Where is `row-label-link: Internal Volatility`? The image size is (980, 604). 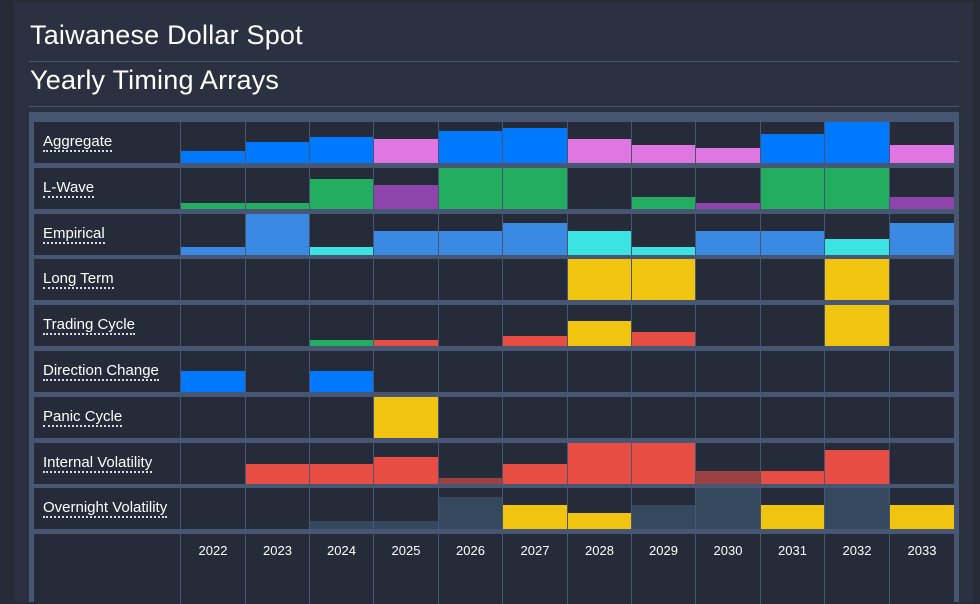
row-label-link: Internal Volatility is located at coordinates (98, 463).